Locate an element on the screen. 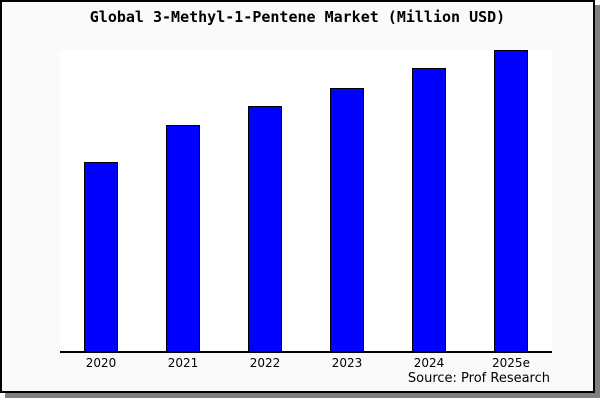 This screenshot has height=400, width=600. bar-slot-2023 is located at coordinates (347, 200).